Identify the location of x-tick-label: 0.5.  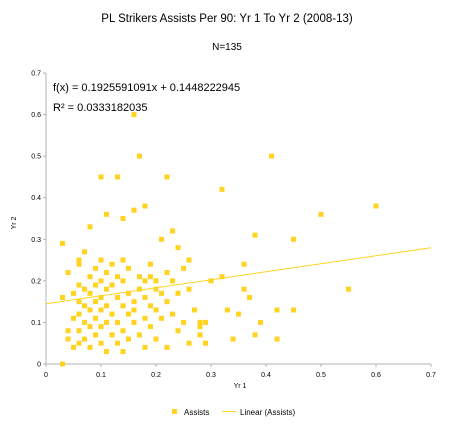
(321, 375).